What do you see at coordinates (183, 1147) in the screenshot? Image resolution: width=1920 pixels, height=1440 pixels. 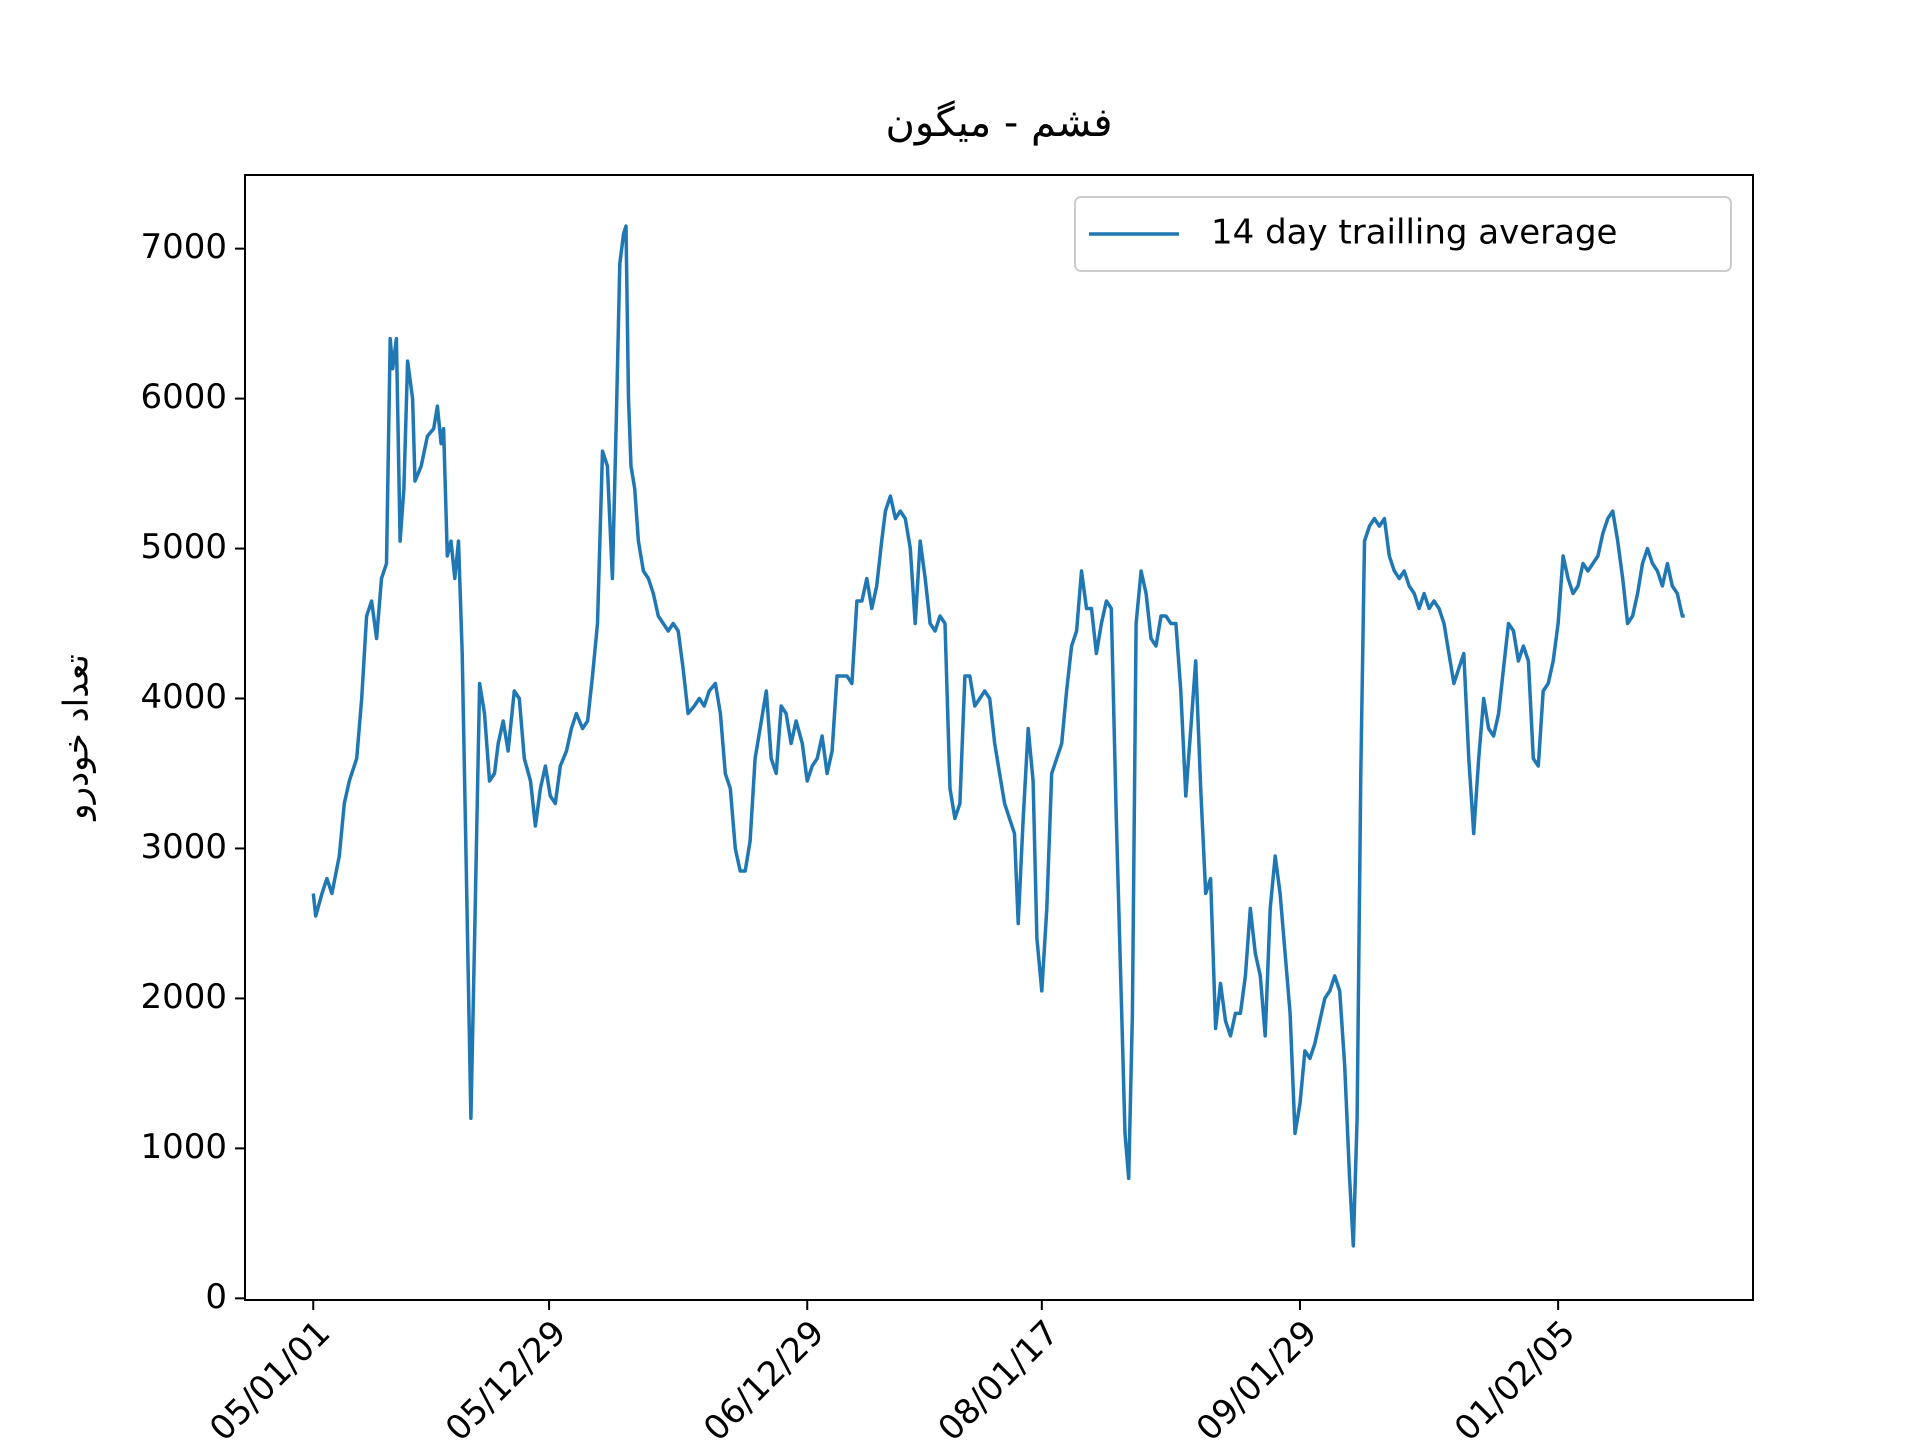 I see `y-tick-label: 1000` at bounding box center [183, 1147].